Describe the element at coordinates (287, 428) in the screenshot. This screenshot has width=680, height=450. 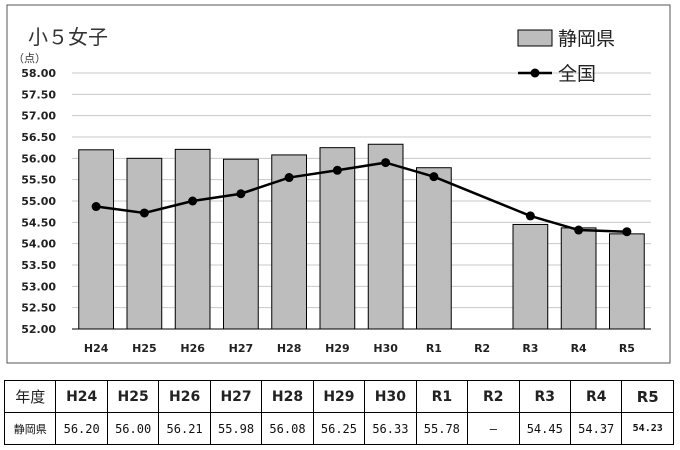
I see `table-value-cell: 56.08` at that location.